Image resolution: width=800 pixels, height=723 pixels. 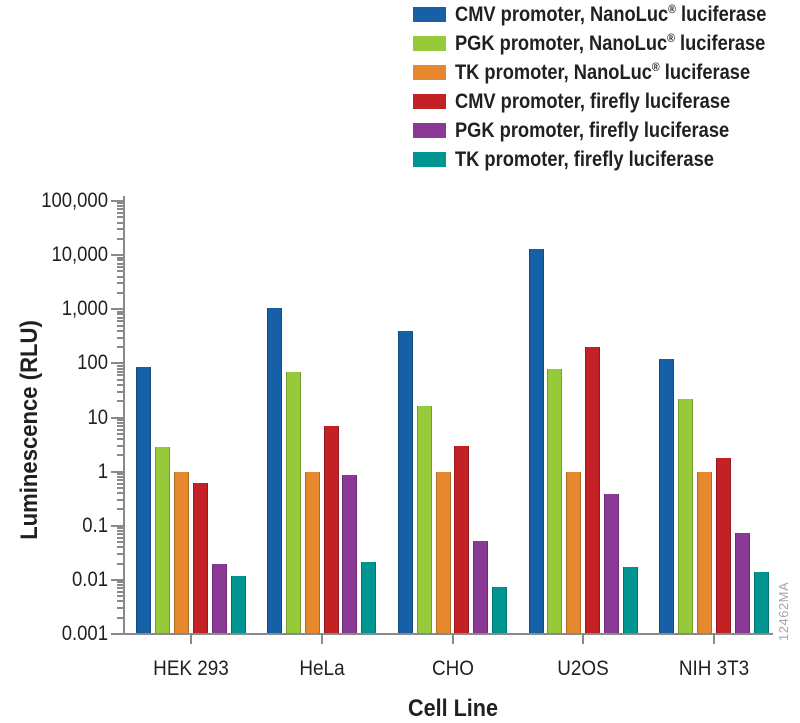 I want to click on bar-1-u2os, so click(x=536, y=440).